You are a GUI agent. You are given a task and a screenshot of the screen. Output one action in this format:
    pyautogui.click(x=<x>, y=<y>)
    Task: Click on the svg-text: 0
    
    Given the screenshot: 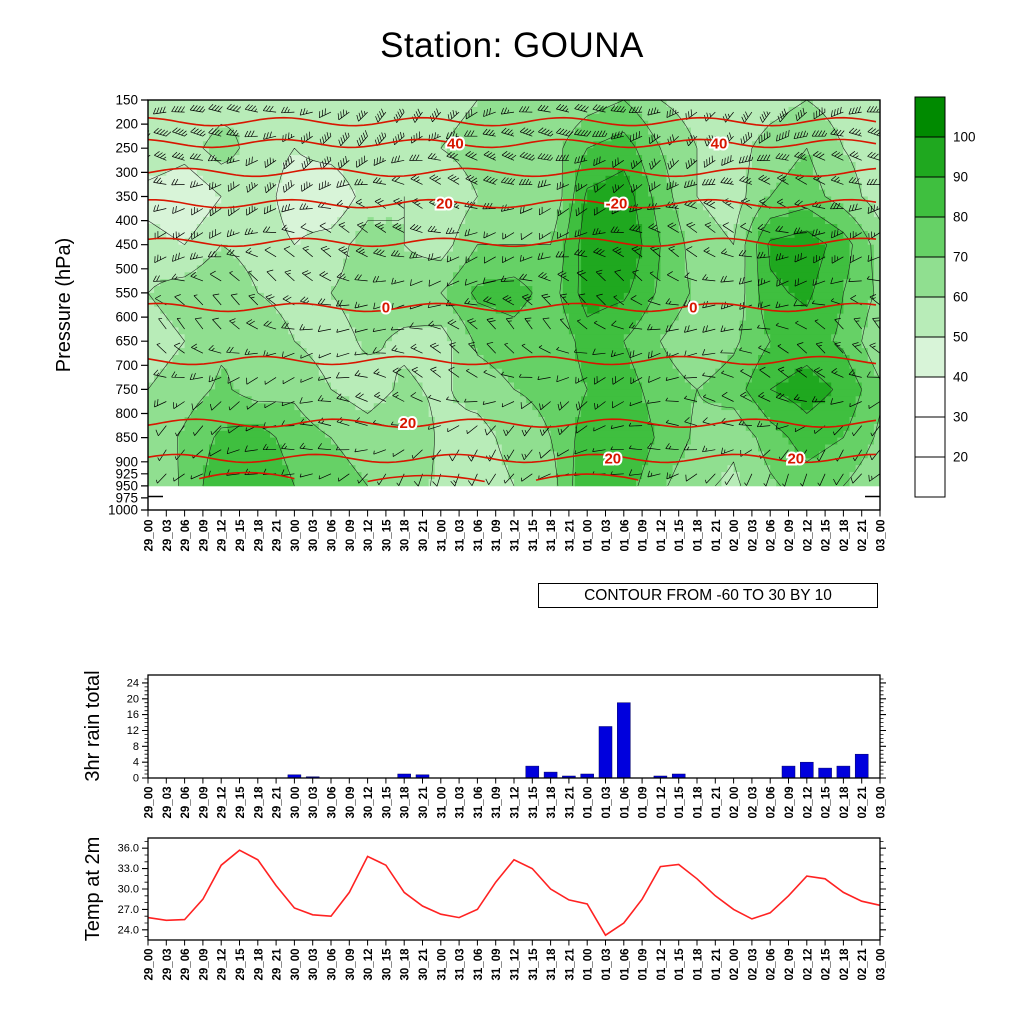 What is the action you would take?
    pyautogui.click(x=136, y=779)
    